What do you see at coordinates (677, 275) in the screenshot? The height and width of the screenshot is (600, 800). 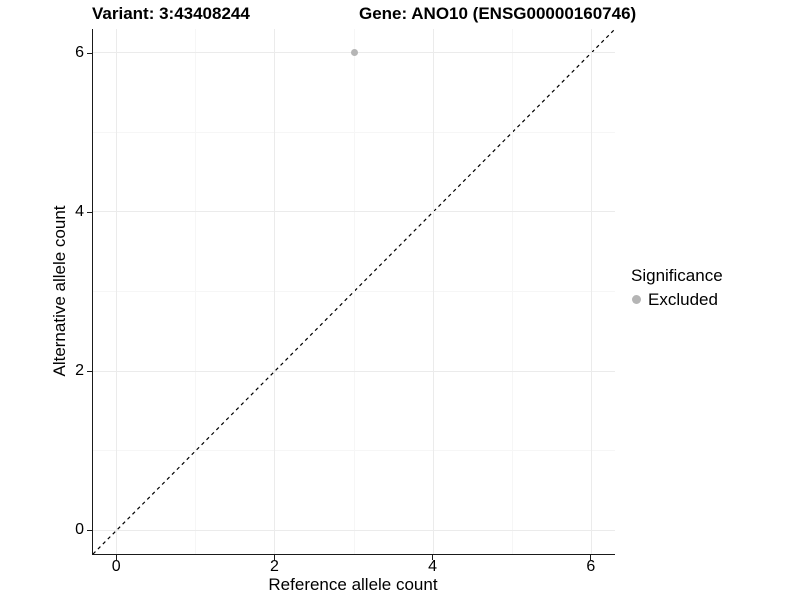 I see `legend-title: Significance` at bounding box center [677, 275].